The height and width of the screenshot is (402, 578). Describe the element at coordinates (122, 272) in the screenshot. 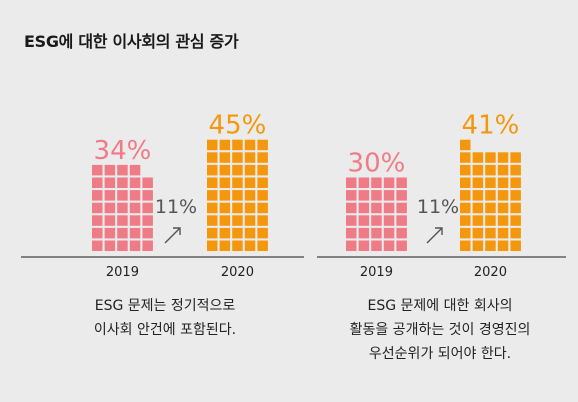

I see `x-tick-label: 2019` at that location.